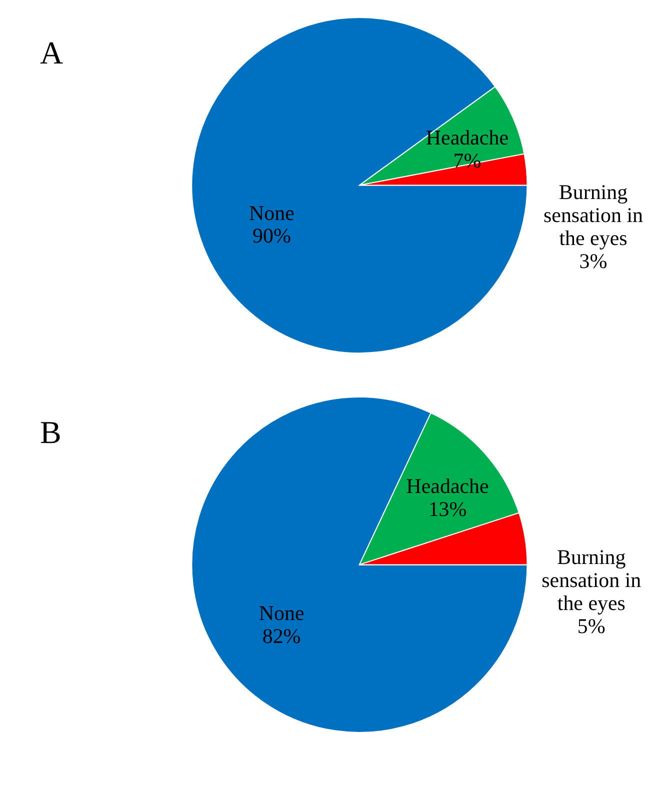  Describe the element at coordinates (591, 626) in the screenshot. I see `data-label: 5%` at that location.